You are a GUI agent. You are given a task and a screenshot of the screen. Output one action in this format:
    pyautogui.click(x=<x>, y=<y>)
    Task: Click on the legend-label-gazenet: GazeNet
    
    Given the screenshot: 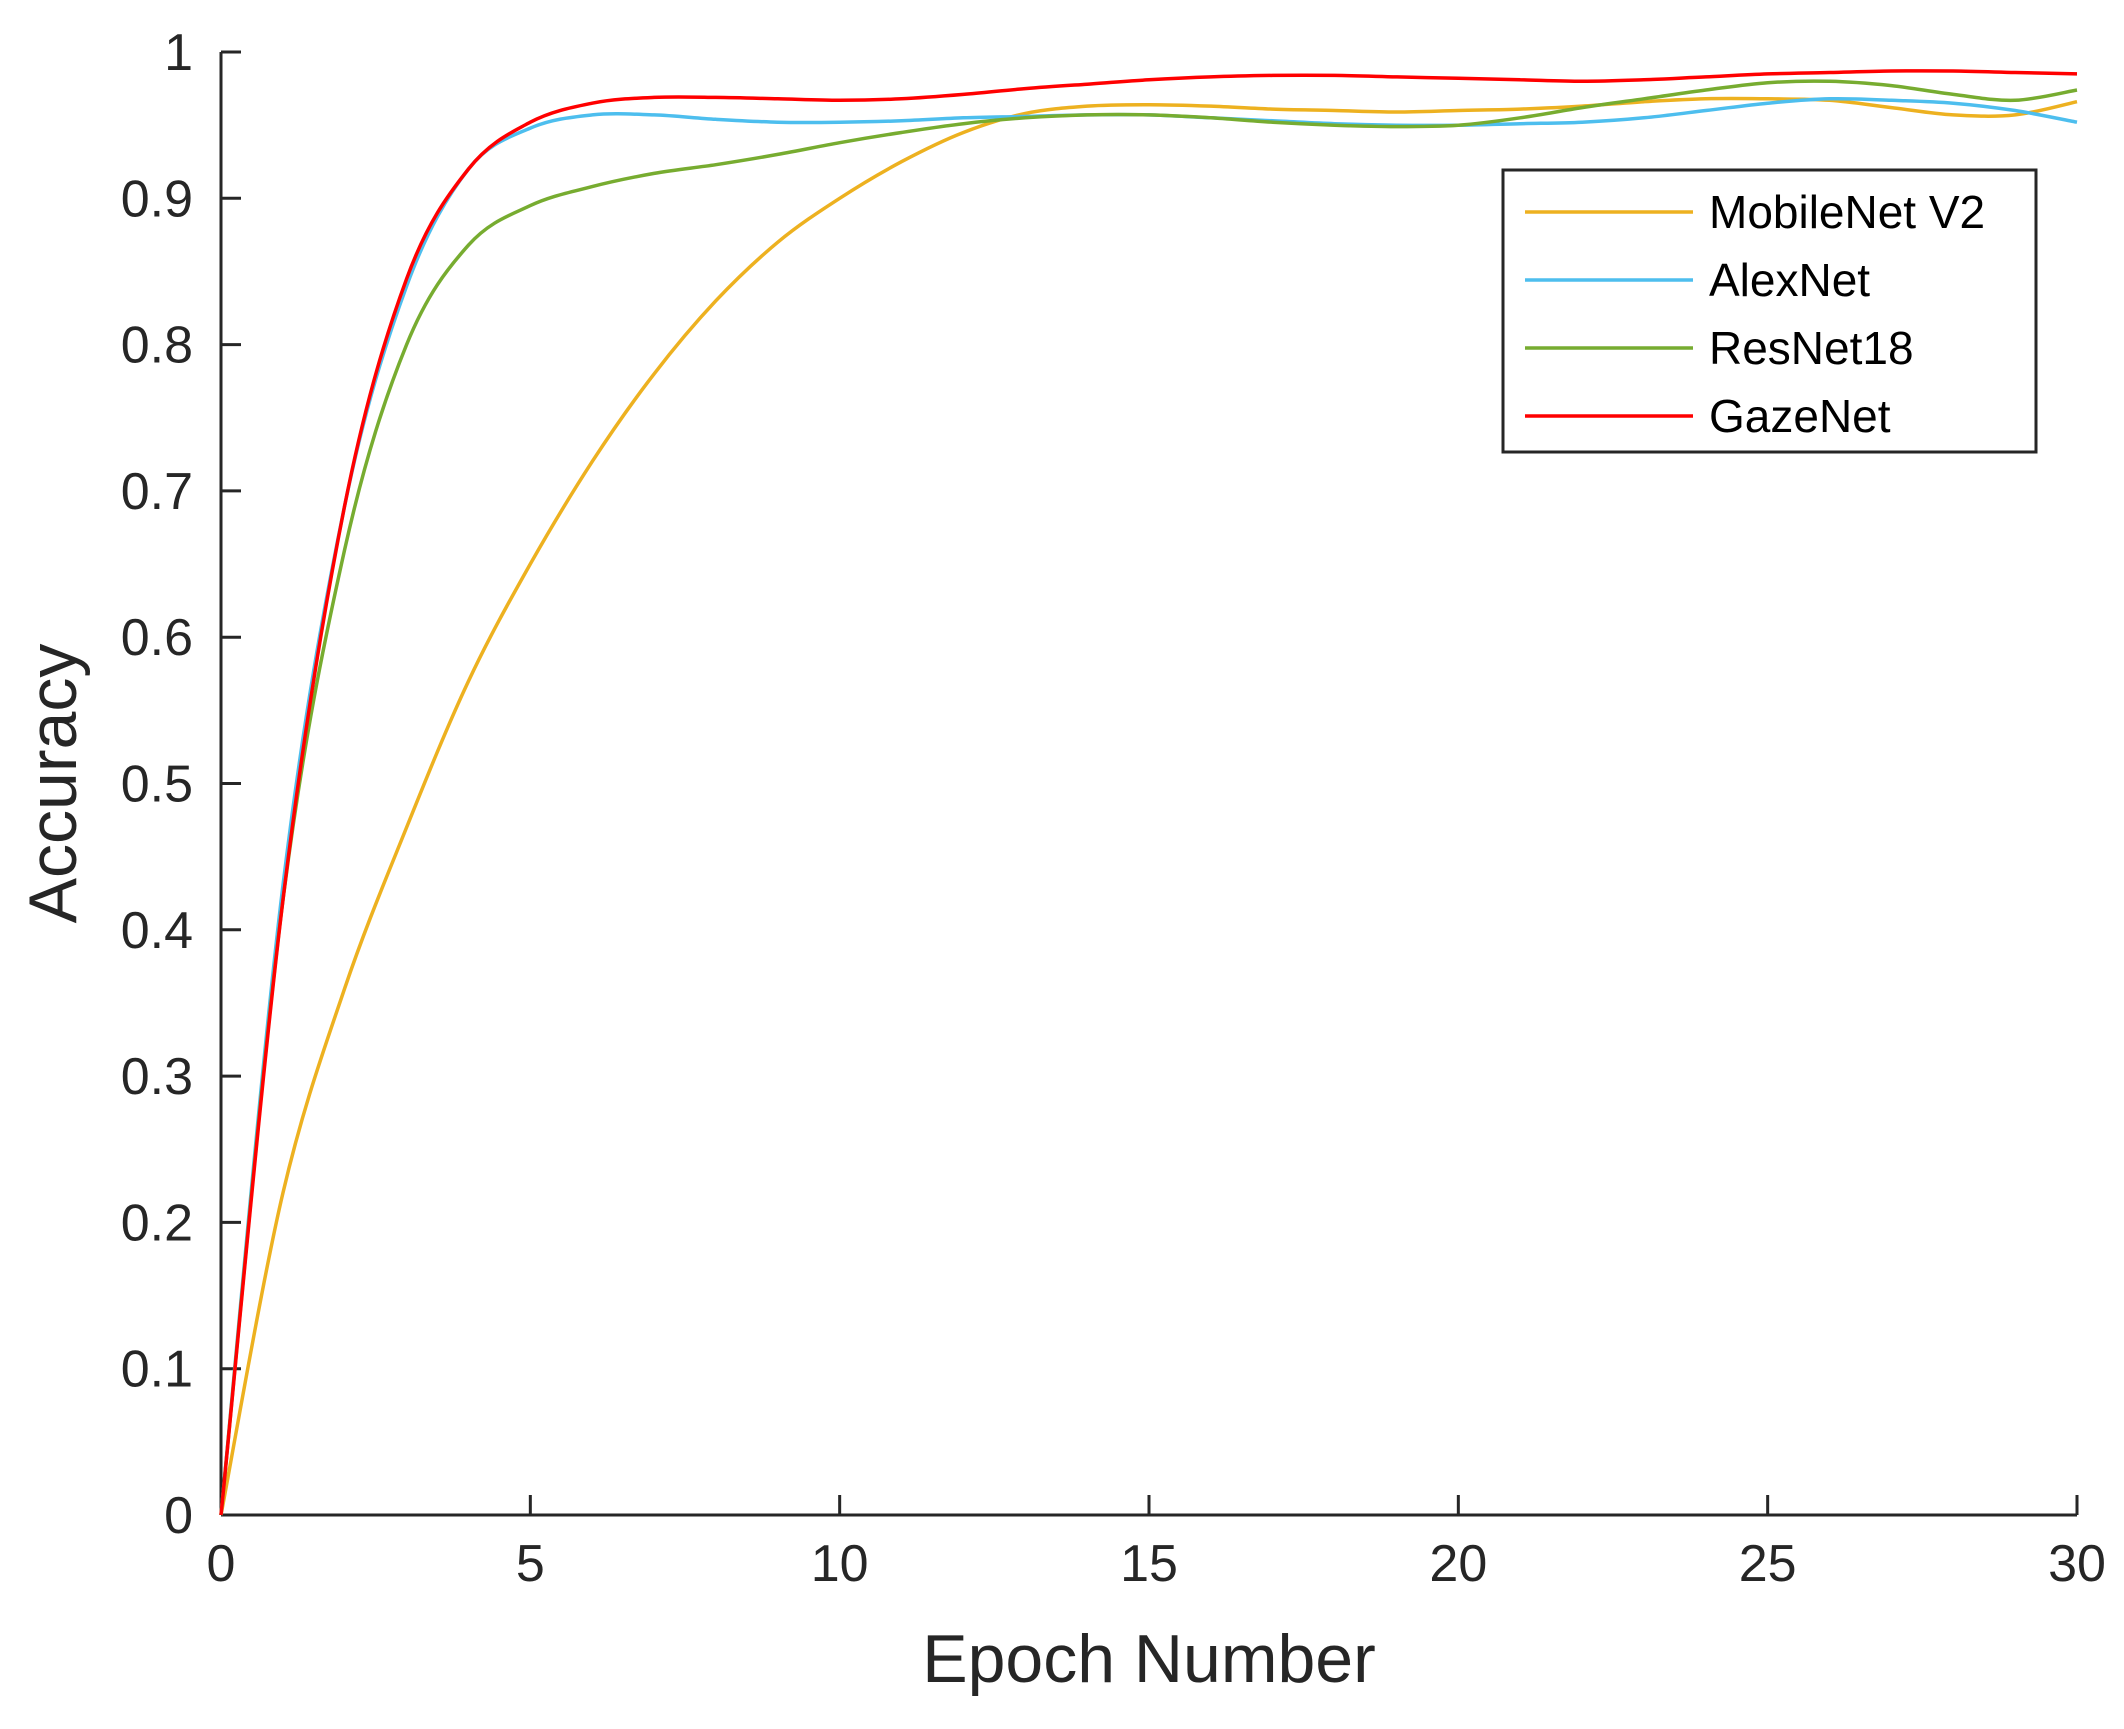 What is the action you would take?
    pyautogui.click(x=1800, y=416)
    